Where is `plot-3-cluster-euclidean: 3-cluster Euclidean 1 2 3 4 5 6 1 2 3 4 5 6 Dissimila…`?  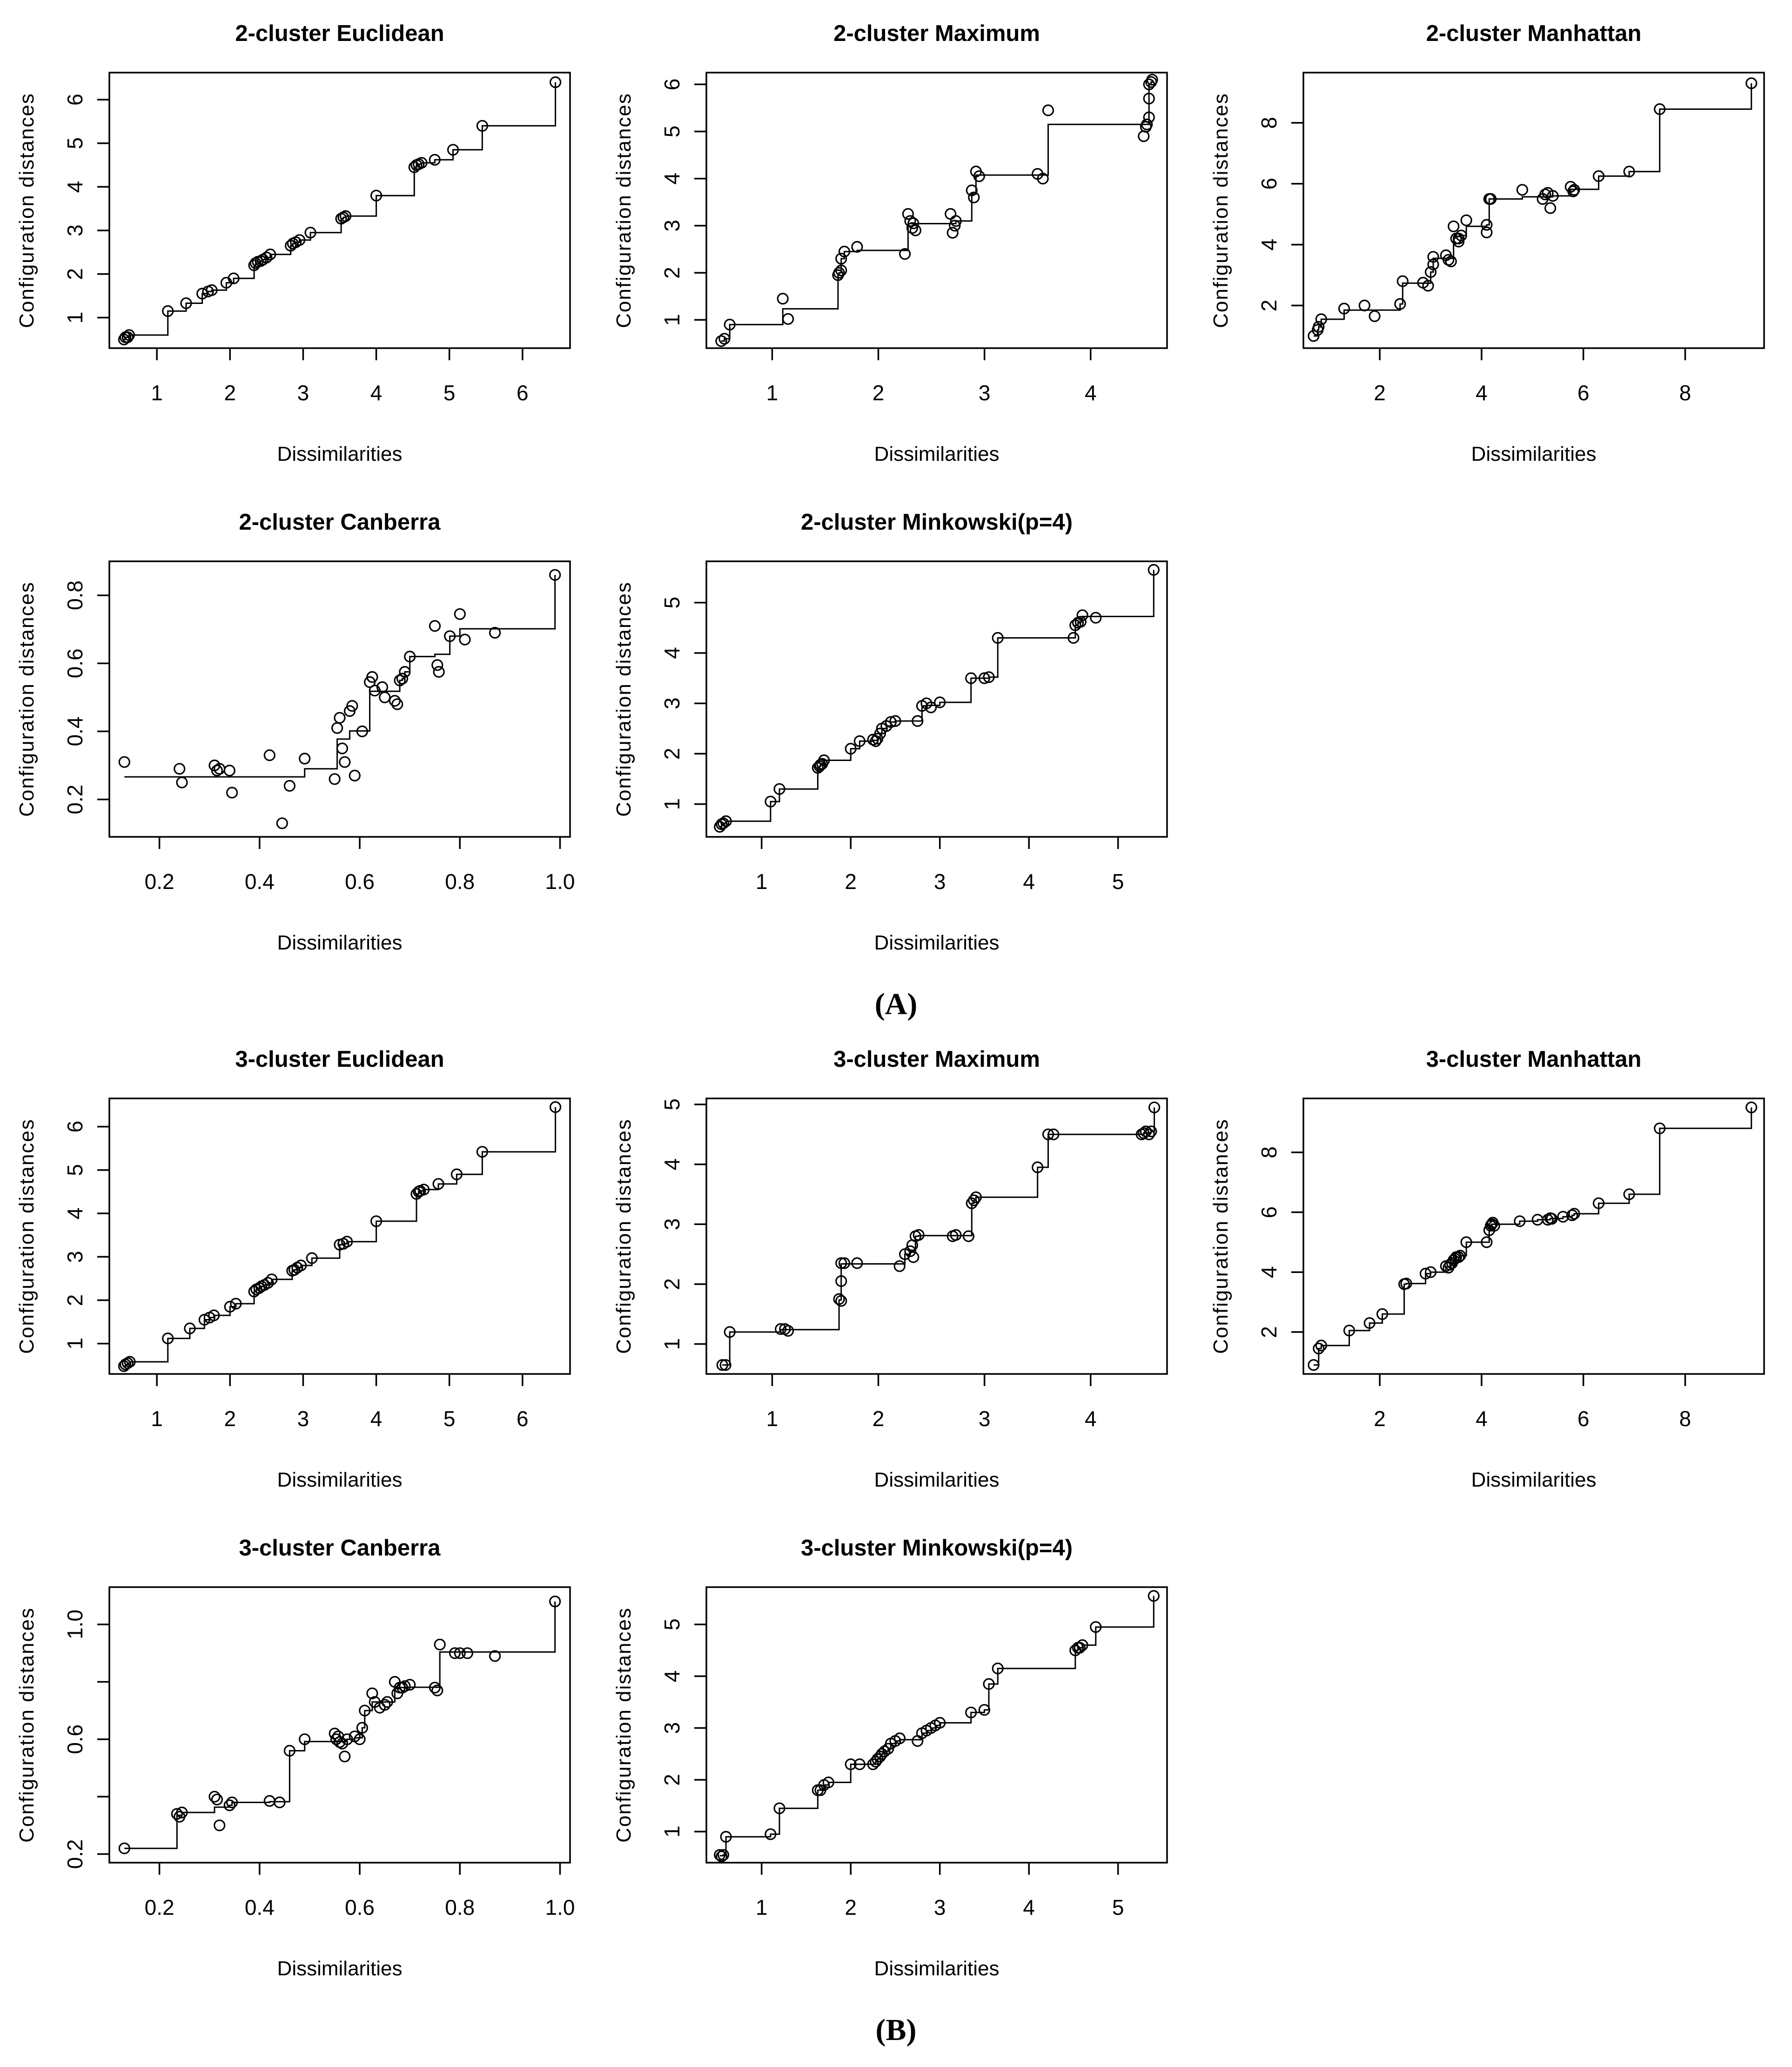
plot-3-cluster-euclidean: 3-cluster Euclidean 1 2 3 4 5 6 1 2 3 4 5 6 Dissimila… is located at coordinates (298, 1273).